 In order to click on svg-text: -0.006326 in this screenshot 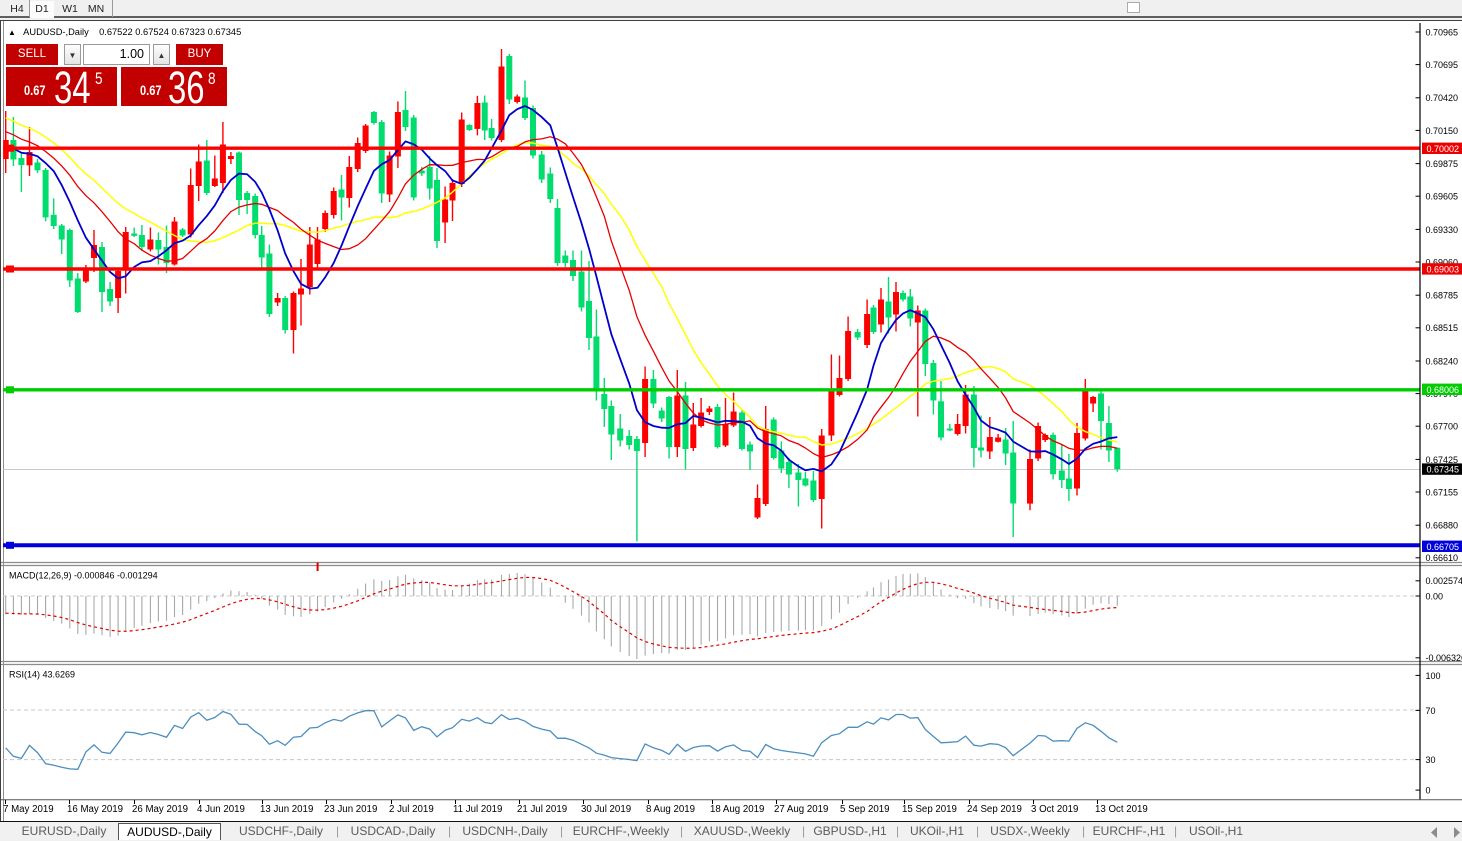, I will do `click(1444, 658)`.